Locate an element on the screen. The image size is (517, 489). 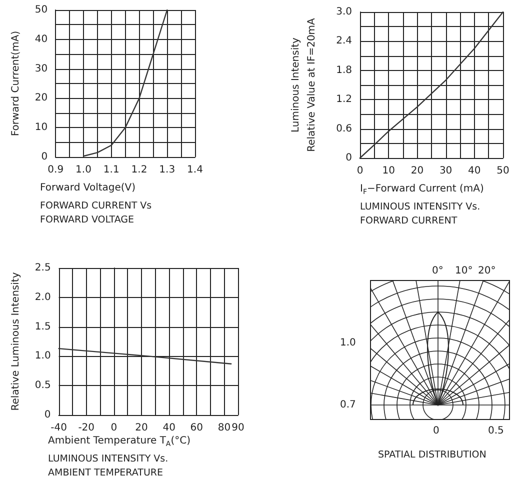
y-axis-title: Forward Current(mA) is located at coordinates (16, 83).